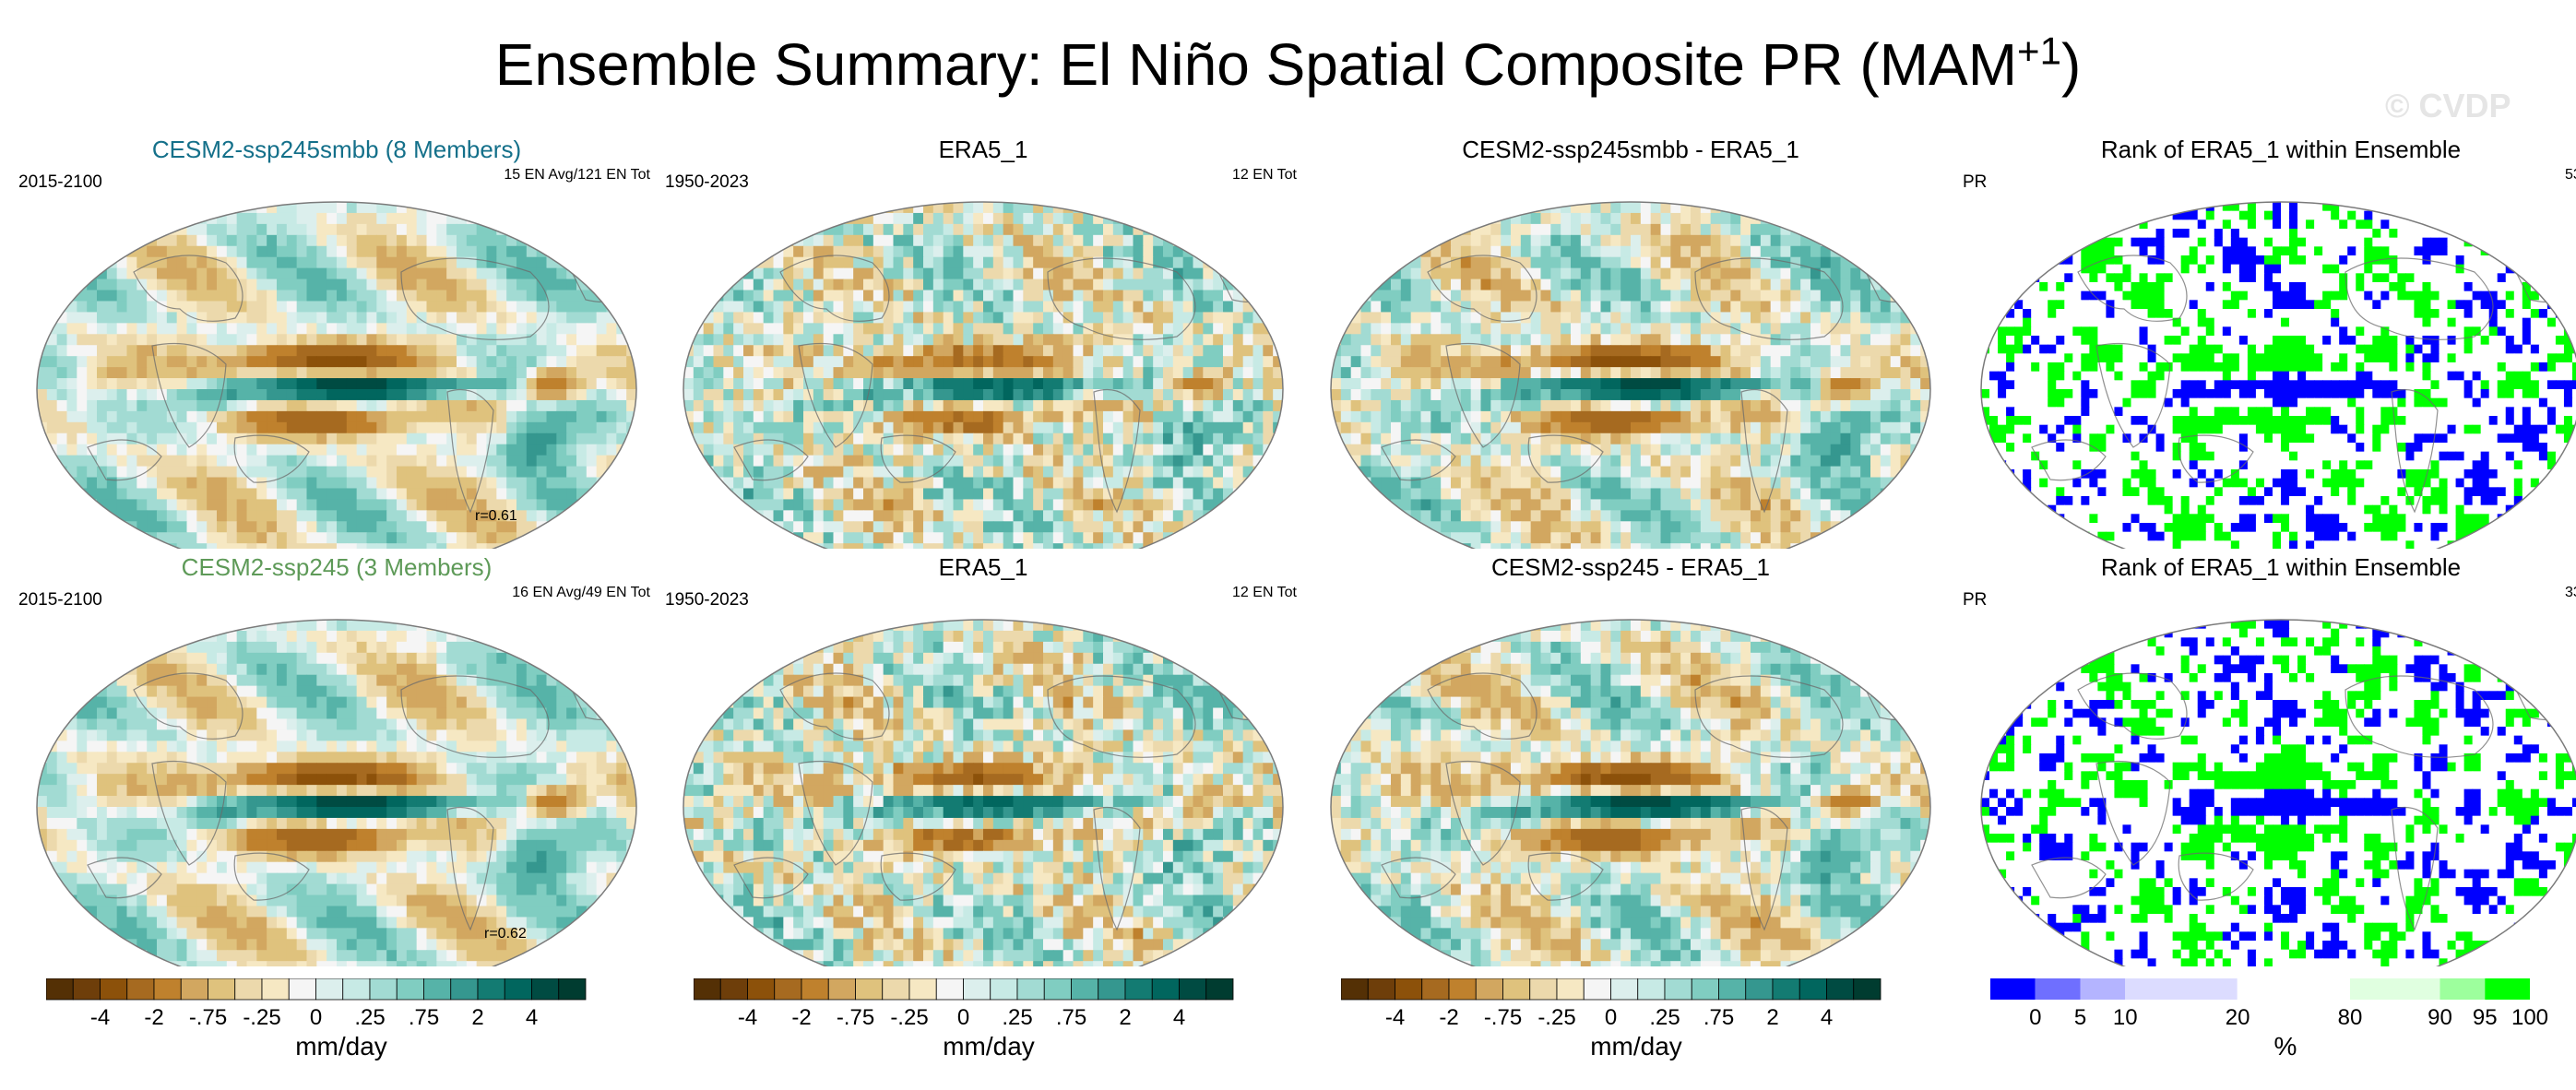 The height and width of the screenshot is (1090, 2576). I want to click on panel-difference-row2: CESM2-ssp245 - ERA5_1, so click(1630, 758).